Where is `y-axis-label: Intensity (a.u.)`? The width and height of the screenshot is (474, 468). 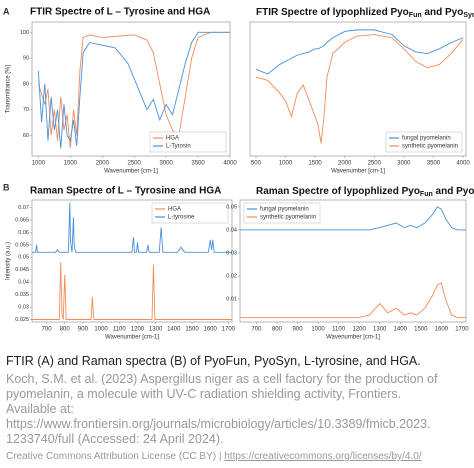 y-axis-label: Intensity (a.u.) is located at coordinates (9, 261).